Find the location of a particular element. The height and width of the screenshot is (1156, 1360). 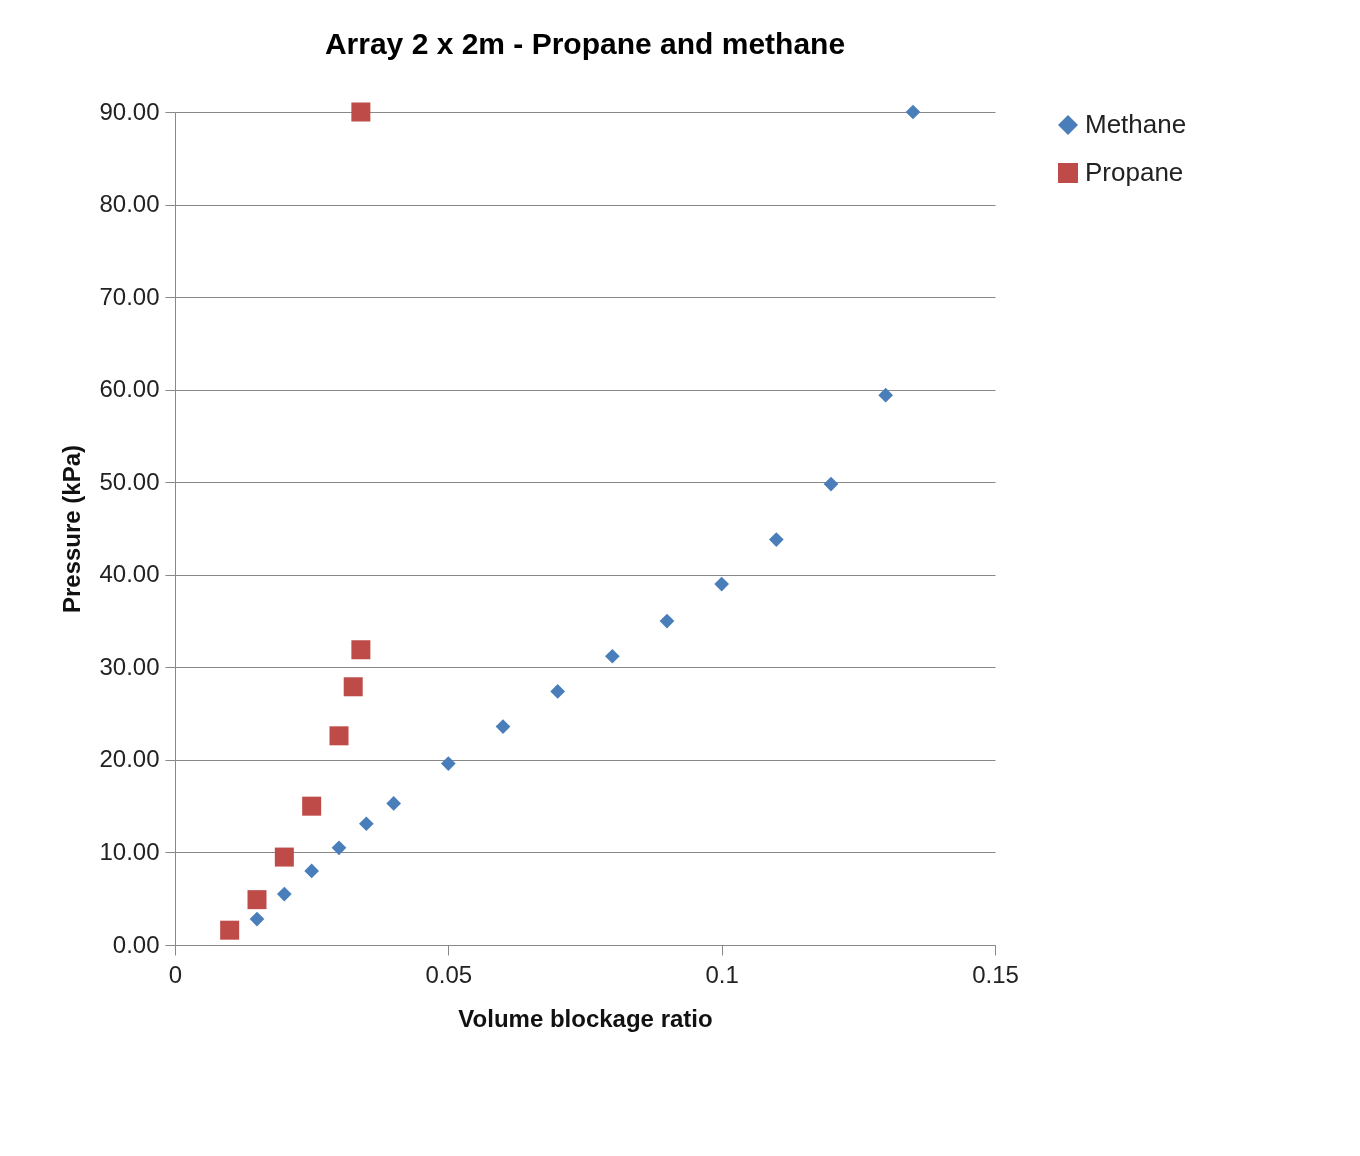

y-tick-label: 50.00 is located at coordinates (129, 481).